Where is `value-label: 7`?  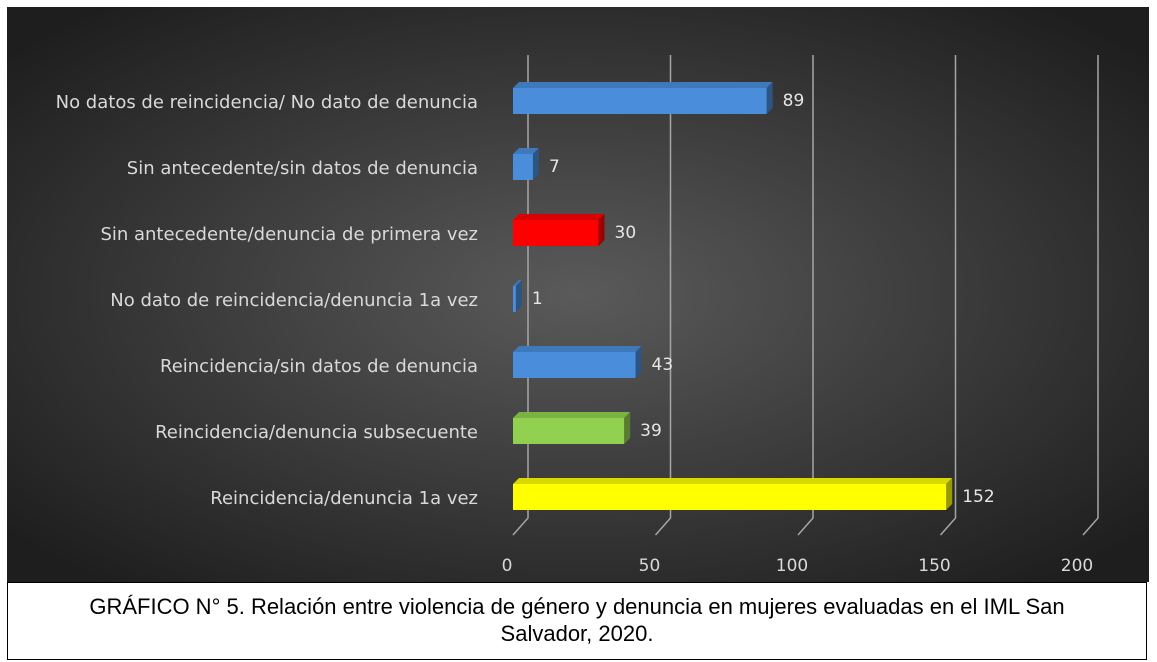
value-label: 7 is located at coordinates (554, 167).